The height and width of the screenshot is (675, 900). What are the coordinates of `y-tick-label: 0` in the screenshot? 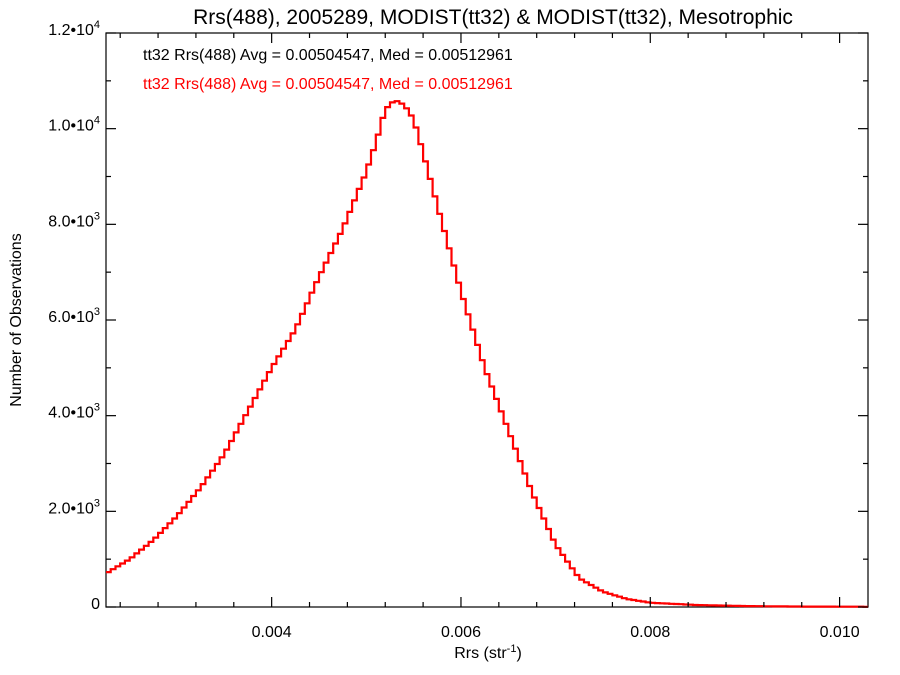 It's located at (95, 604).